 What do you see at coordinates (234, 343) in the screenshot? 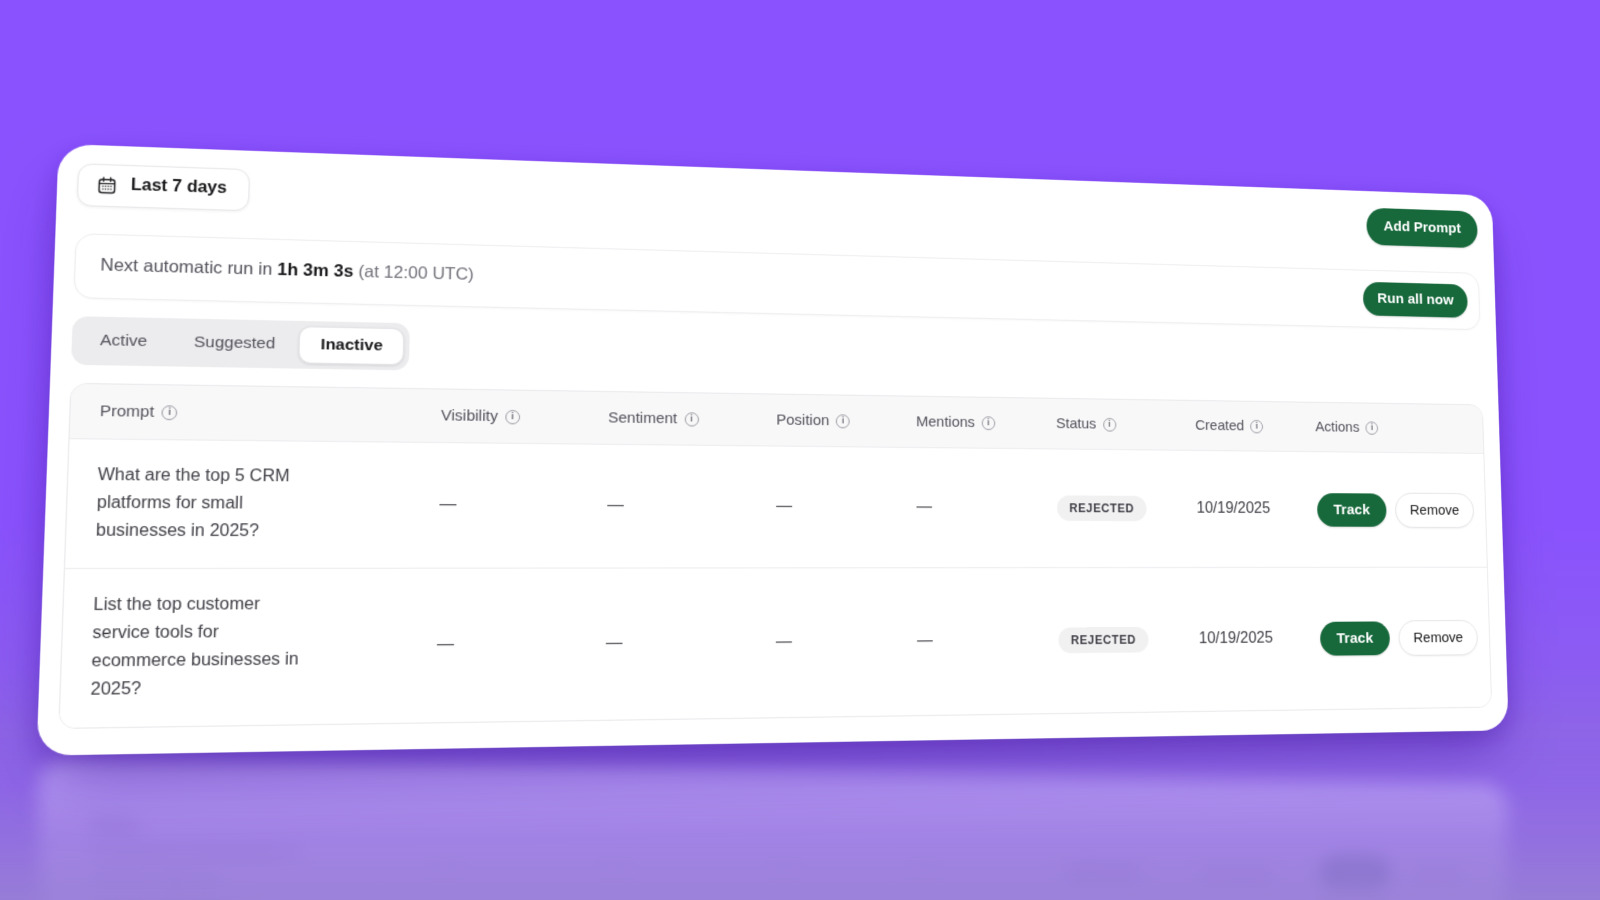
I see `tab-suggested: Suggested` at bounding box center [234, 343].